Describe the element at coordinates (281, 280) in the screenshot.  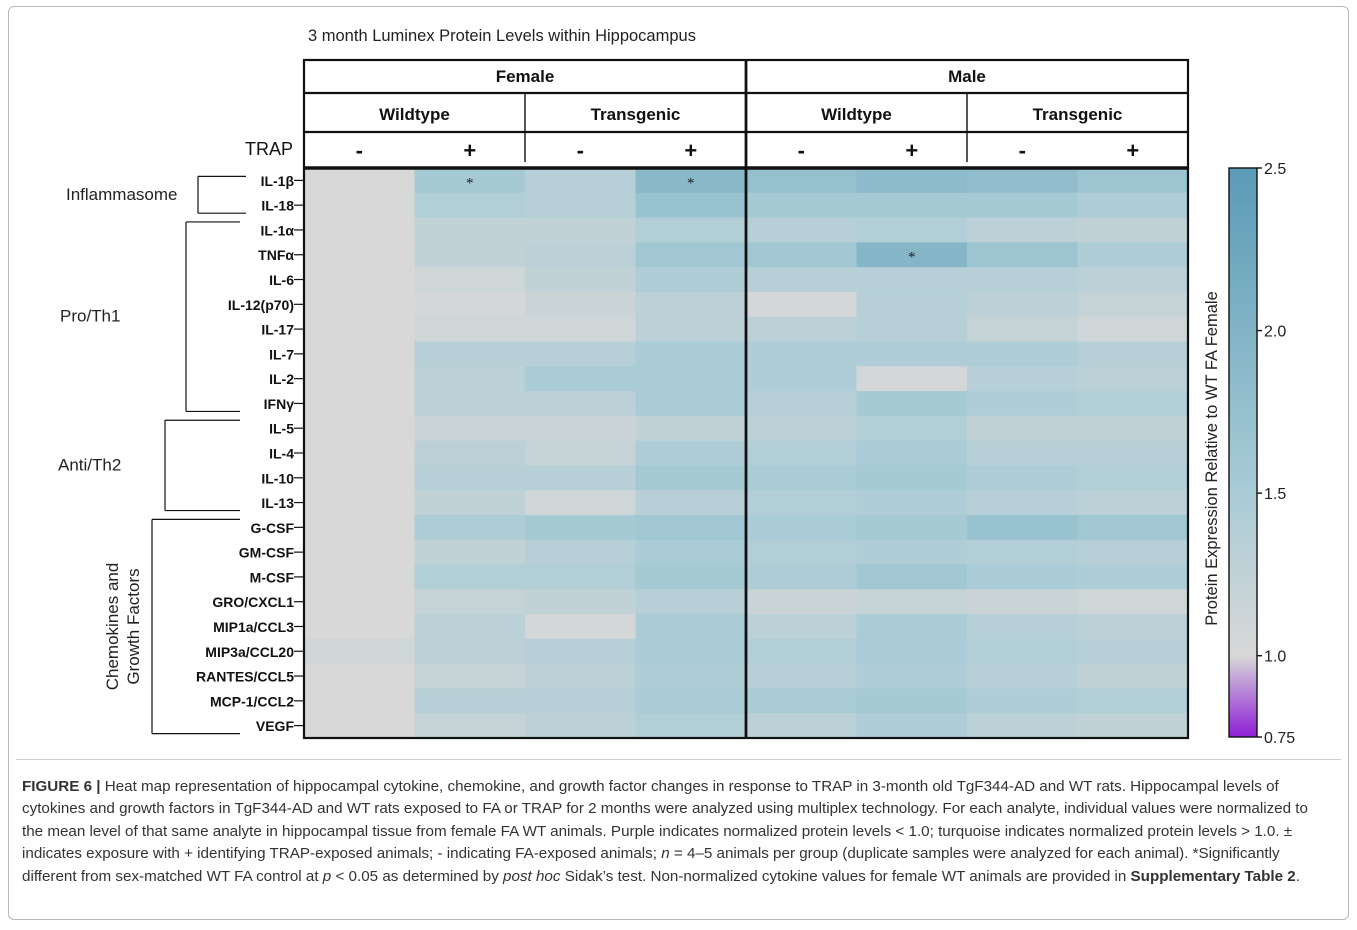
I see `row-label: IL-6` at that location.